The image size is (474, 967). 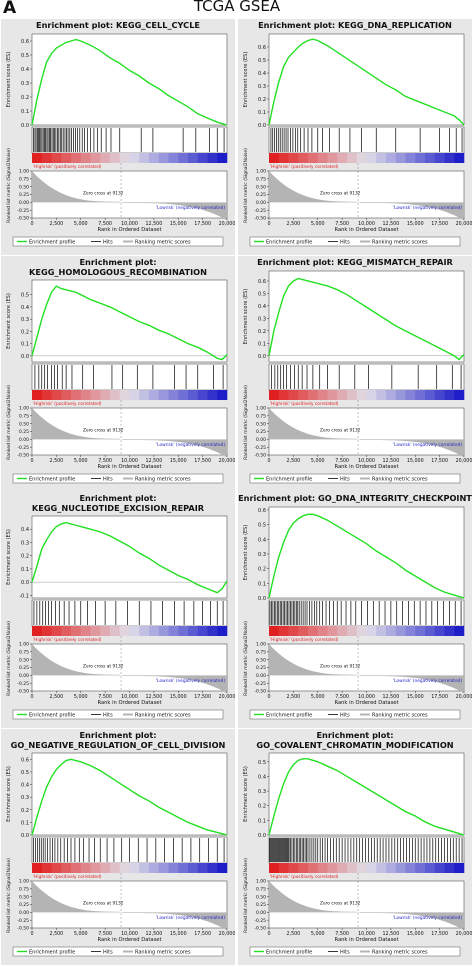 I want to click on legend-hits-label: Hits, so click(x=345, y=242).